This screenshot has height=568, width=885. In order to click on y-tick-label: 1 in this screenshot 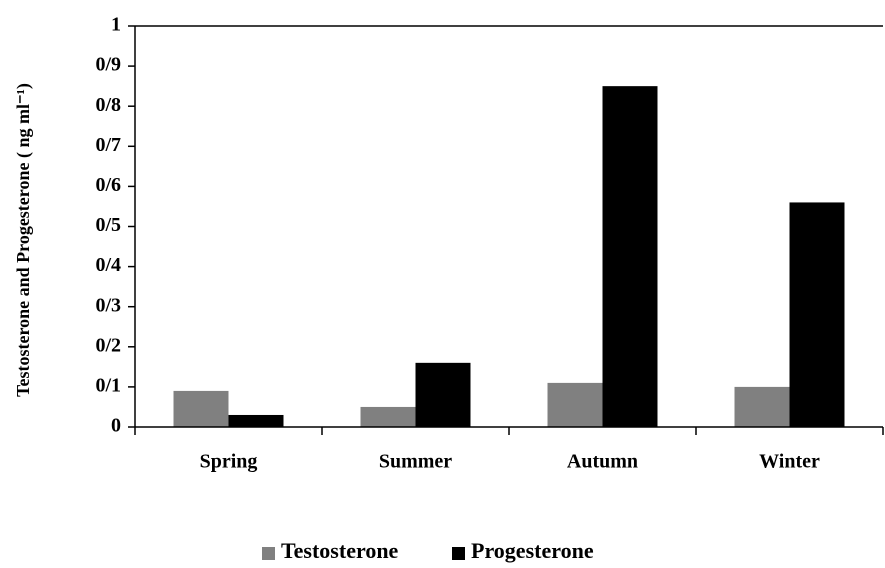, I will do `click(116, 25)`.